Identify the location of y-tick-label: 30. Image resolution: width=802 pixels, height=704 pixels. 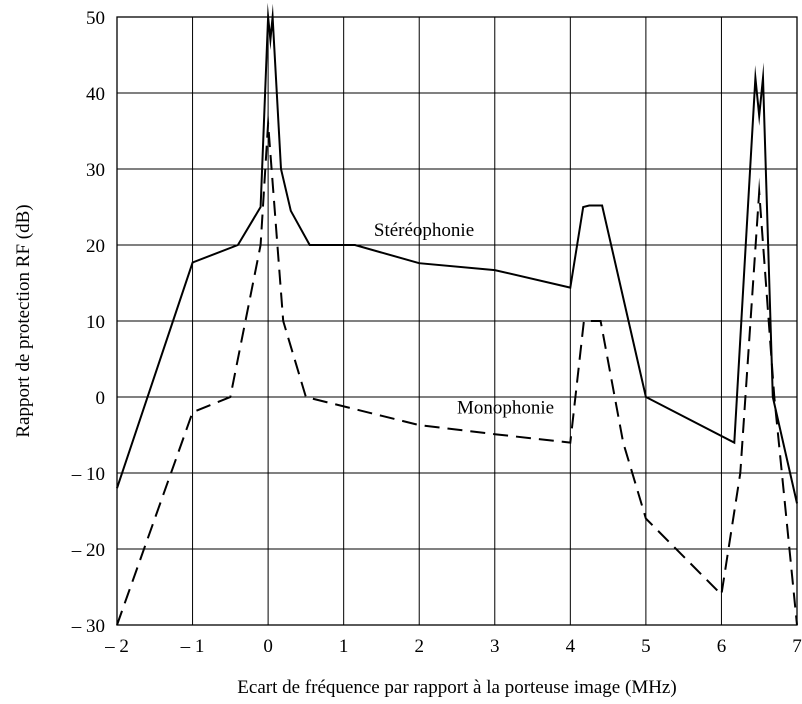
(95, 170).